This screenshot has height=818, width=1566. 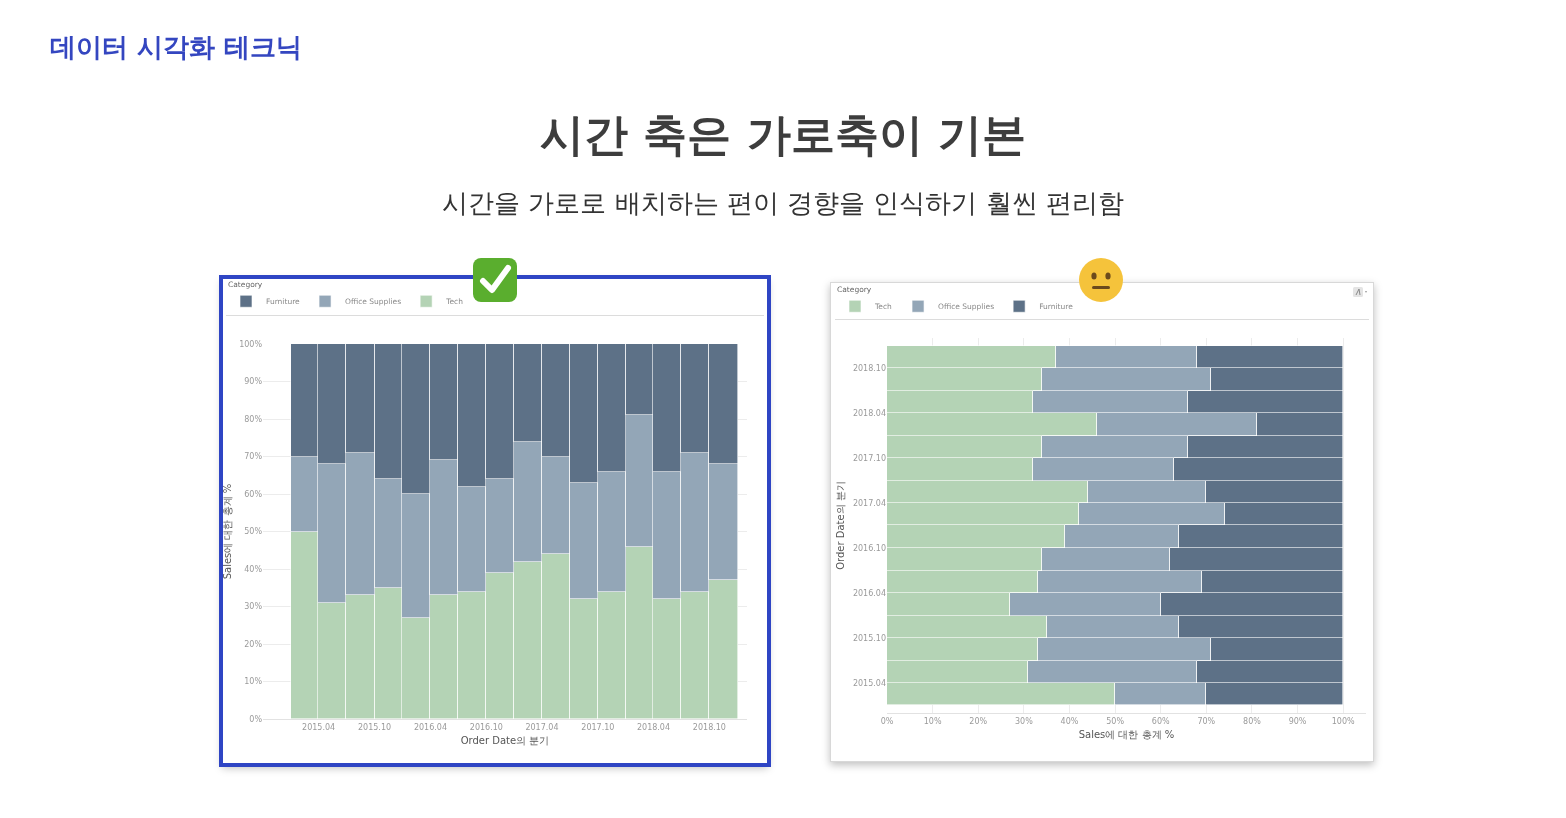 What do you see at coordinates (783, 203) in the screenshot?
I see `chart-subtitle: 시간을 가로로 배치하는 편이 경향을 인식하기 훨씬 편리함` at bounding box center [783, 203].